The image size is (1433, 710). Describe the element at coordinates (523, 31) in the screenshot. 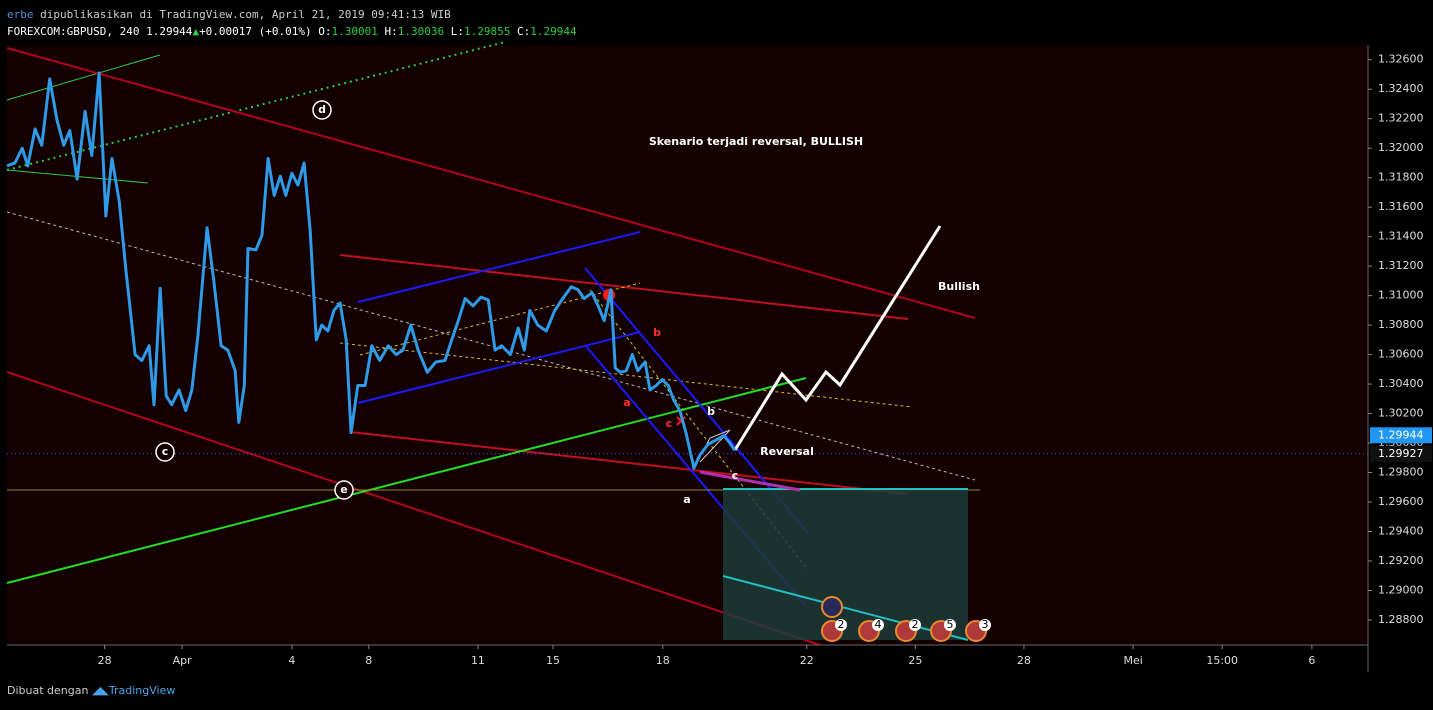

I see `ohlc-label: C:` at that location.